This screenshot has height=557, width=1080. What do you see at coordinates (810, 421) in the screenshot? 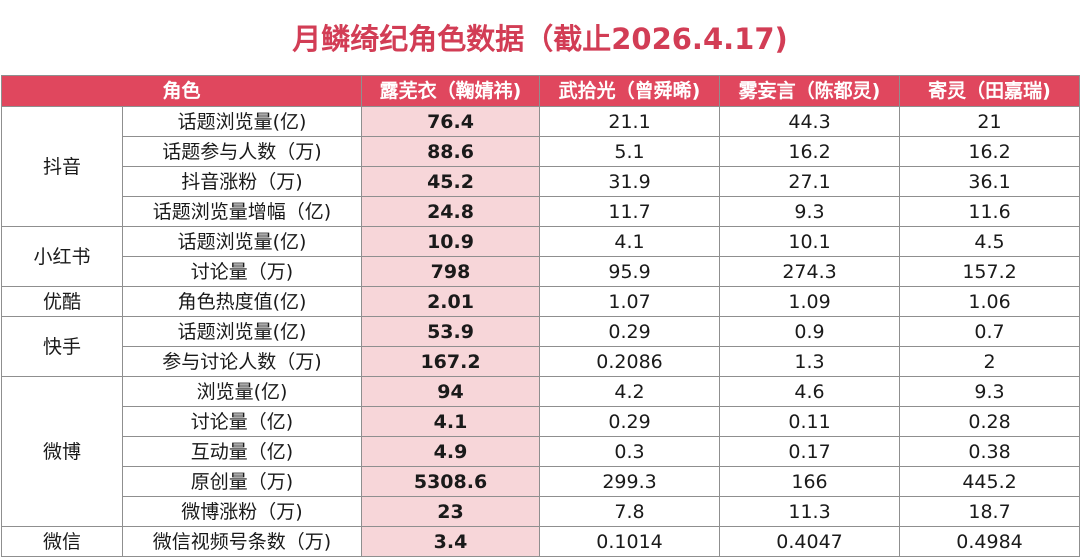
I see `value-cell: 0.11` at bounding box center [810, 421].